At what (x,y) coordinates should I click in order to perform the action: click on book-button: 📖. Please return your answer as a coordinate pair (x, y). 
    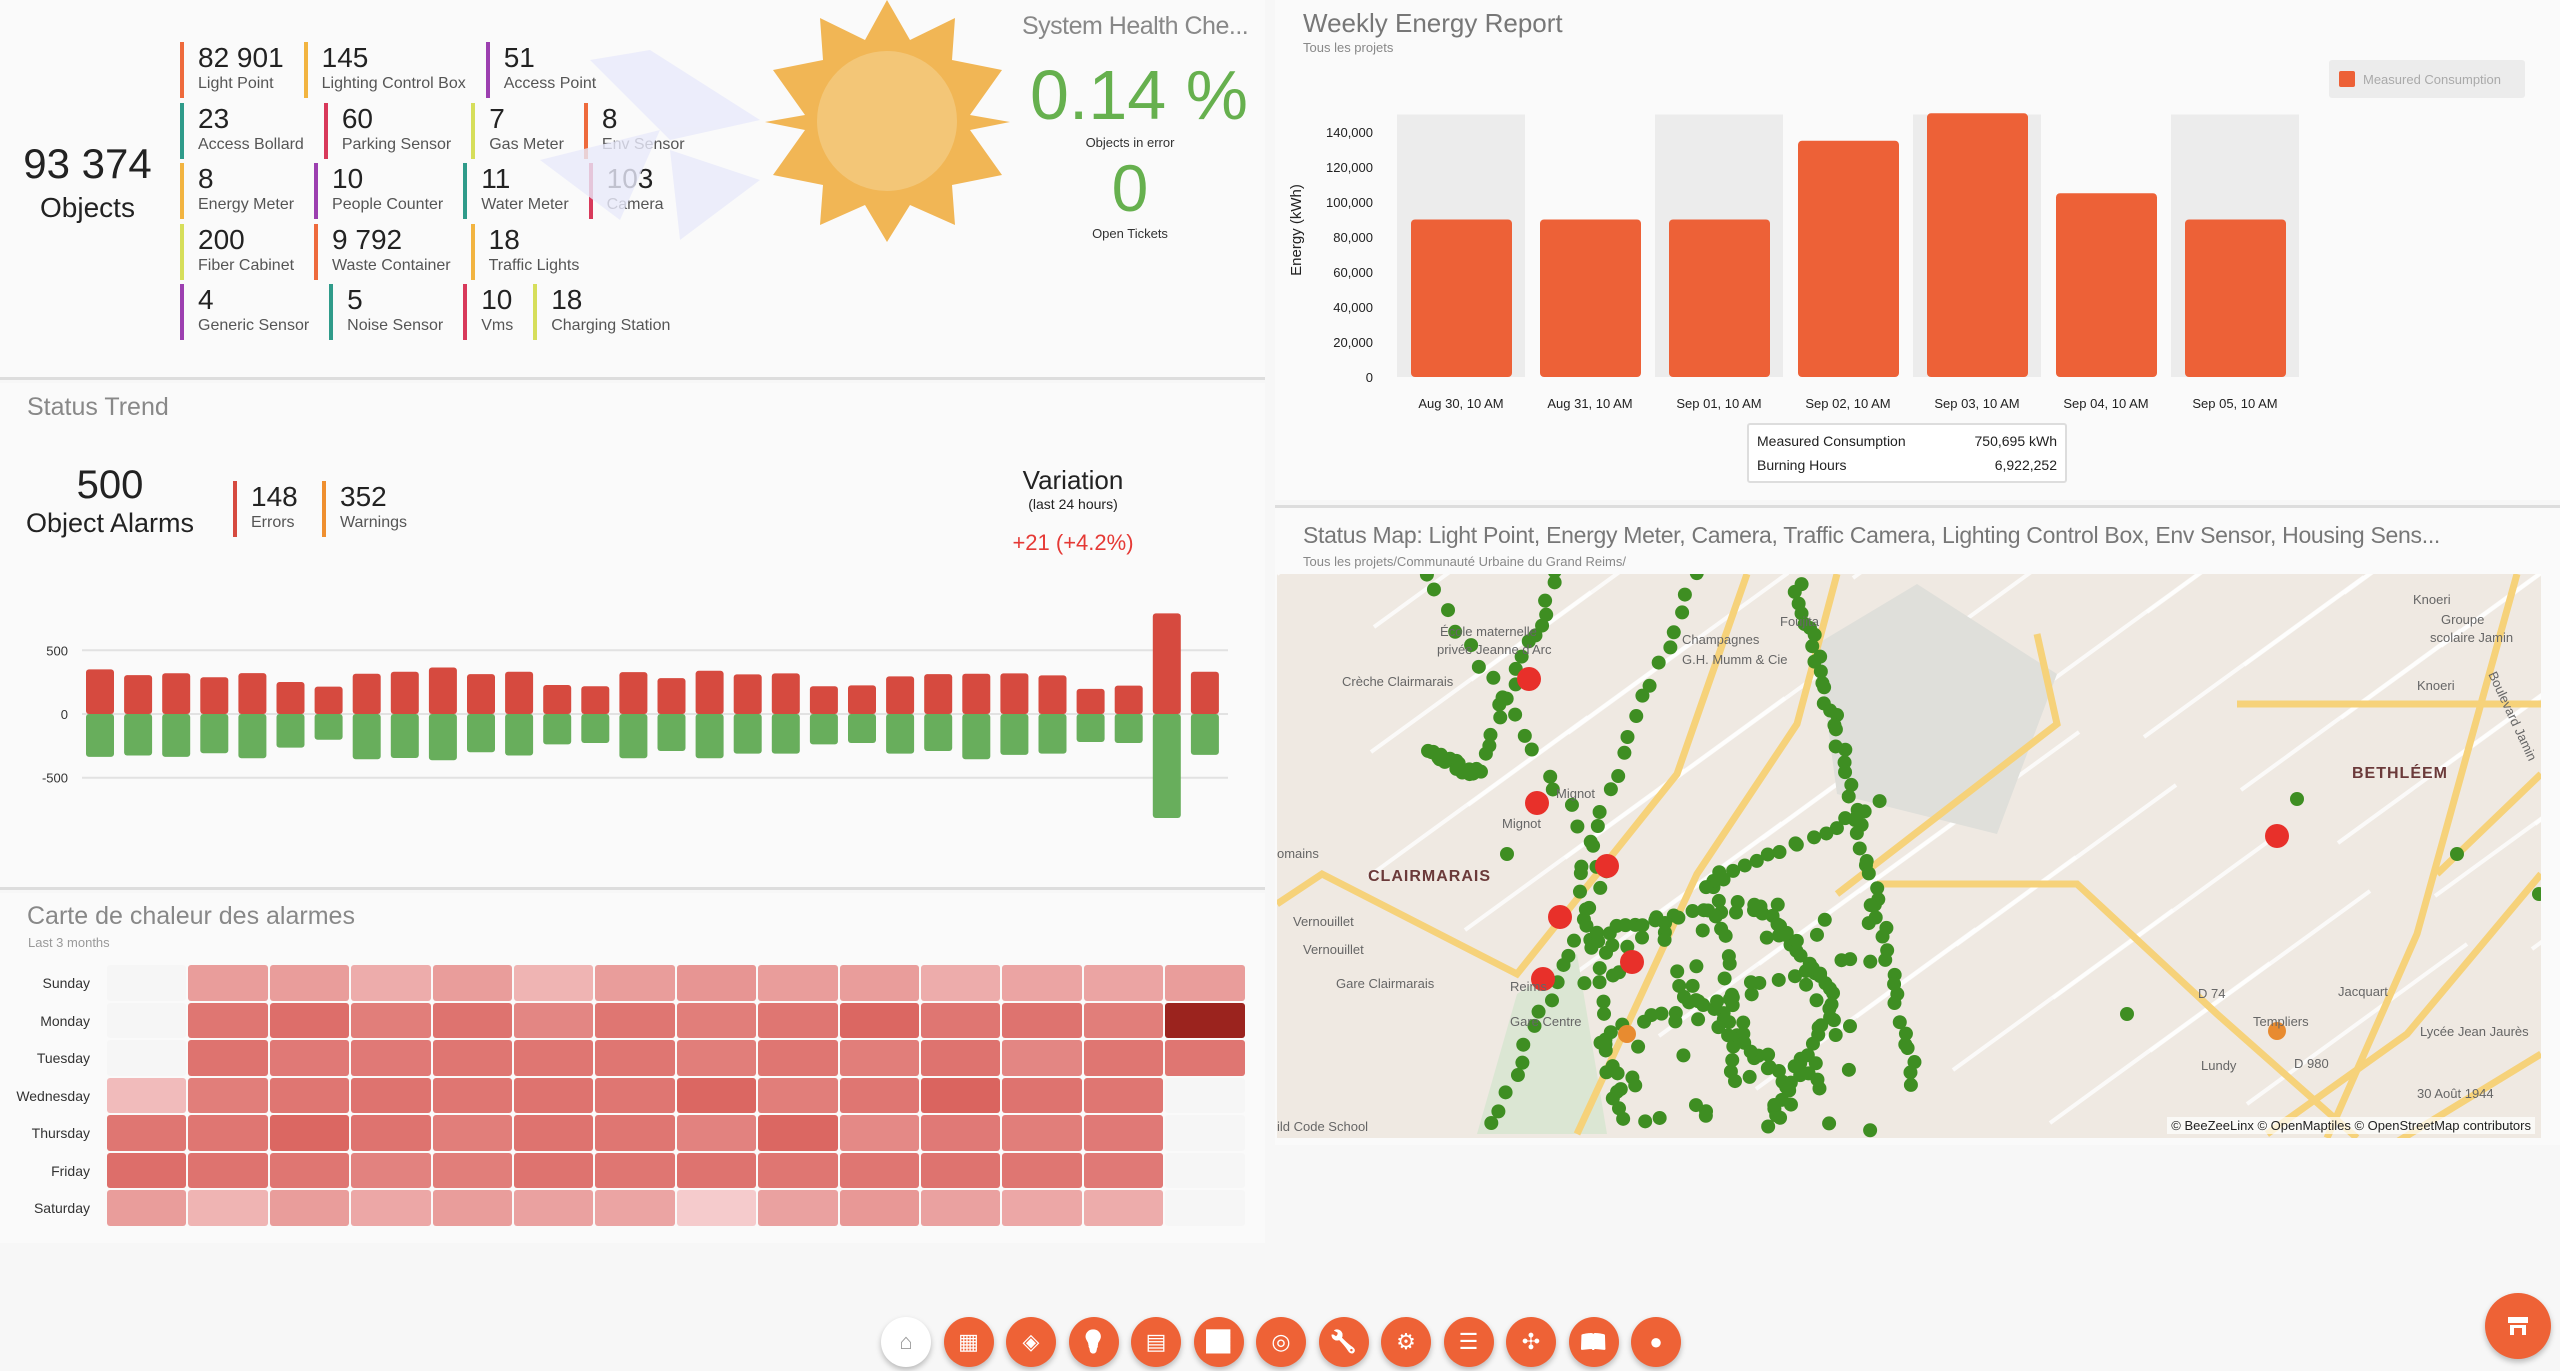
    Looking at the image, I should click on (1593, 1342).